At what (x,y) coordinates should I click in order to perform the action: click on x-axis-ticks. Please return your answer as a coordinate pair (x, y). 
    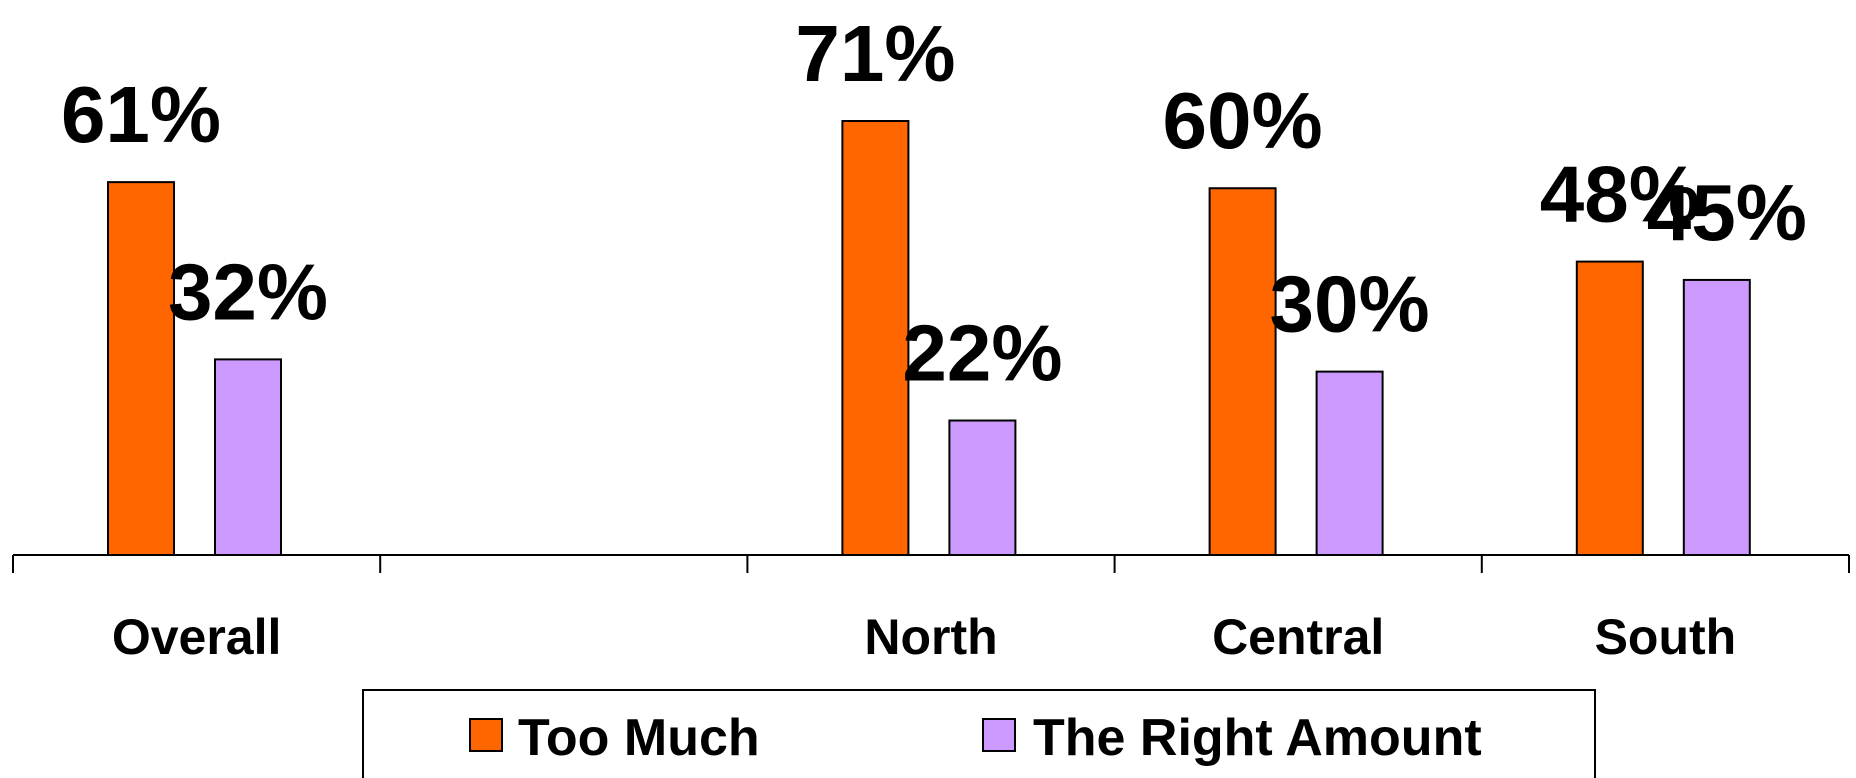
    Looking at the image, I should click on (931, 564).